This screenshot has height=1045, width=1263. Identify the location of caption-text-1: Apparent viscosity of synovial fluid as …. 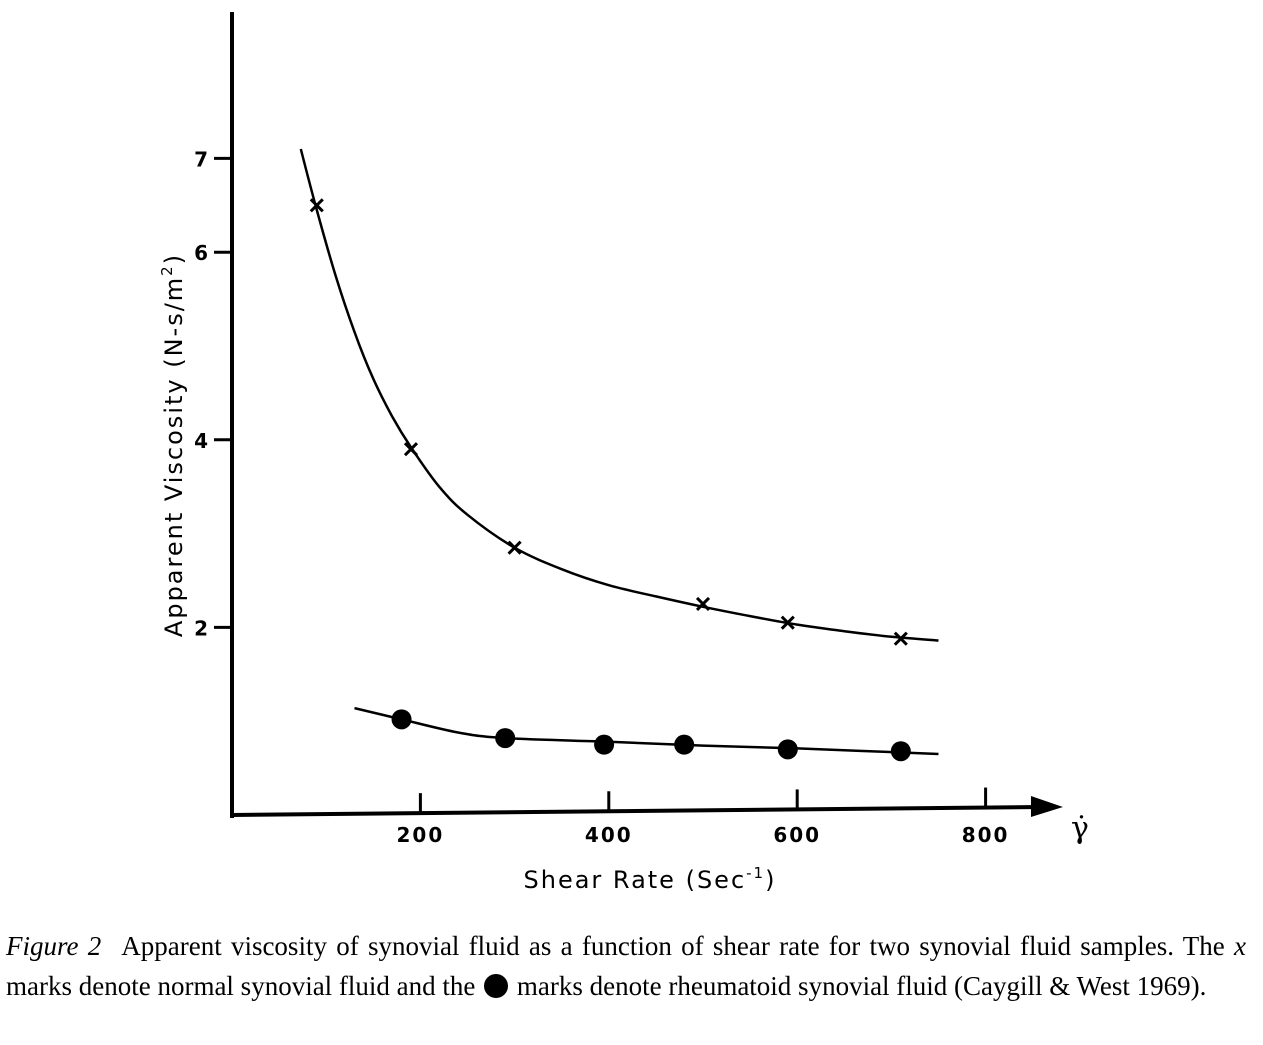
(673, 946).